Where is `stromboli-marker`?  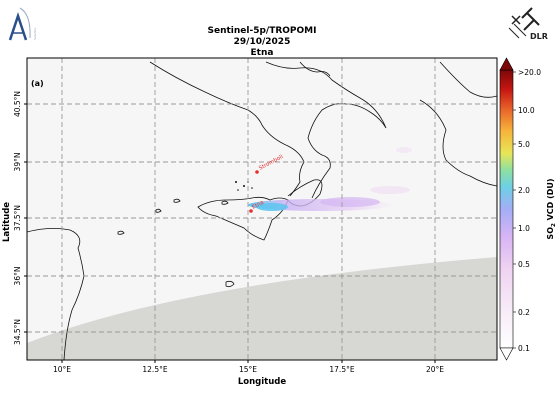
stromboli-marker is located at coordinates (257, 172).